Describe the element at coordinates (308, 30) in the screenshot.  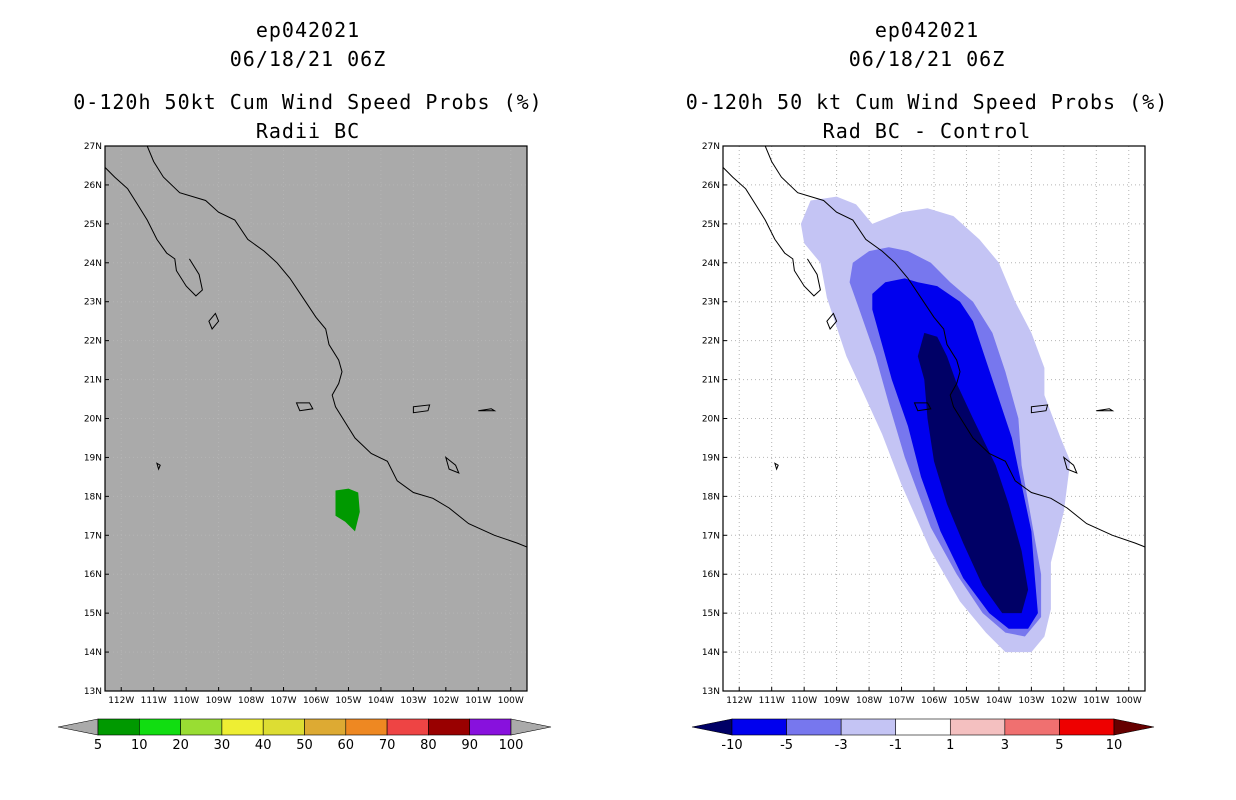
I see `storm-id: ep042021` at that location.